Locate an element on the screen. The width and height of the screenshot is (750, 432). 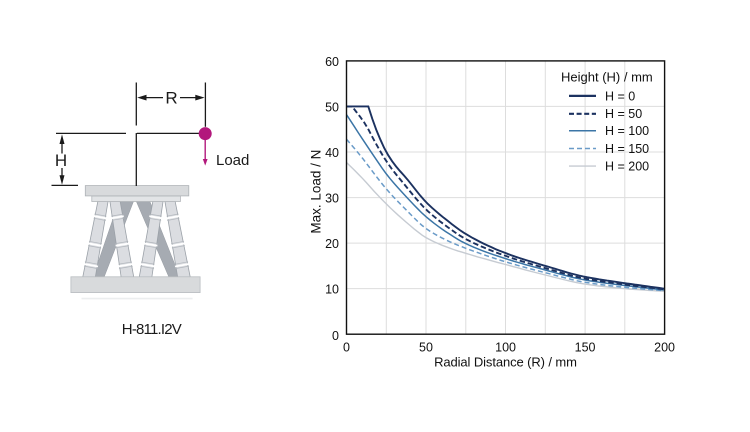
svg-text: H = 150 is located at coordinates (627, 149).